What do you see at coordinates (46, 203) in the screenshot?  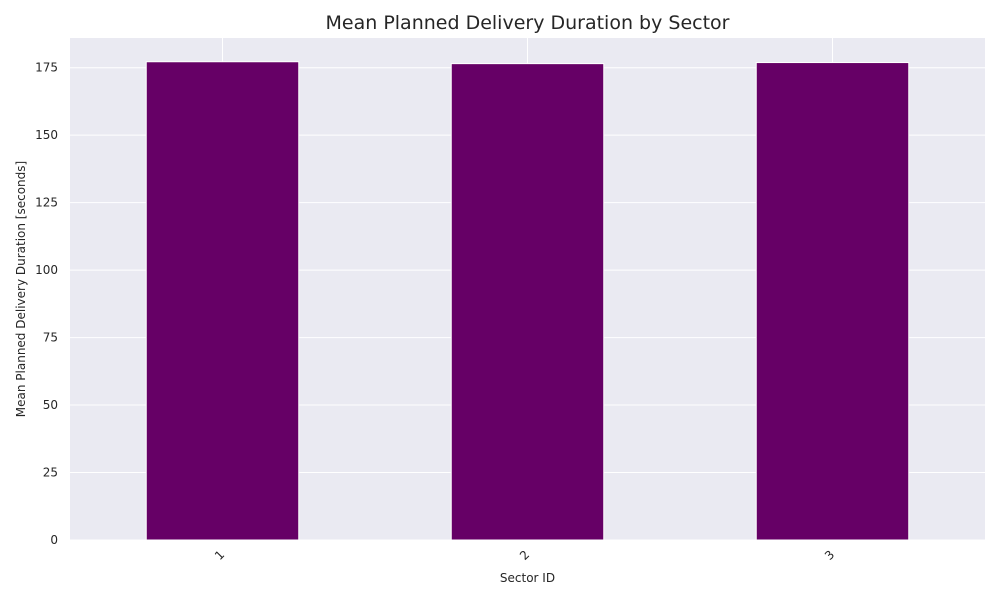 I see `y-tick-label: 125` at bounding box center [46, 203].